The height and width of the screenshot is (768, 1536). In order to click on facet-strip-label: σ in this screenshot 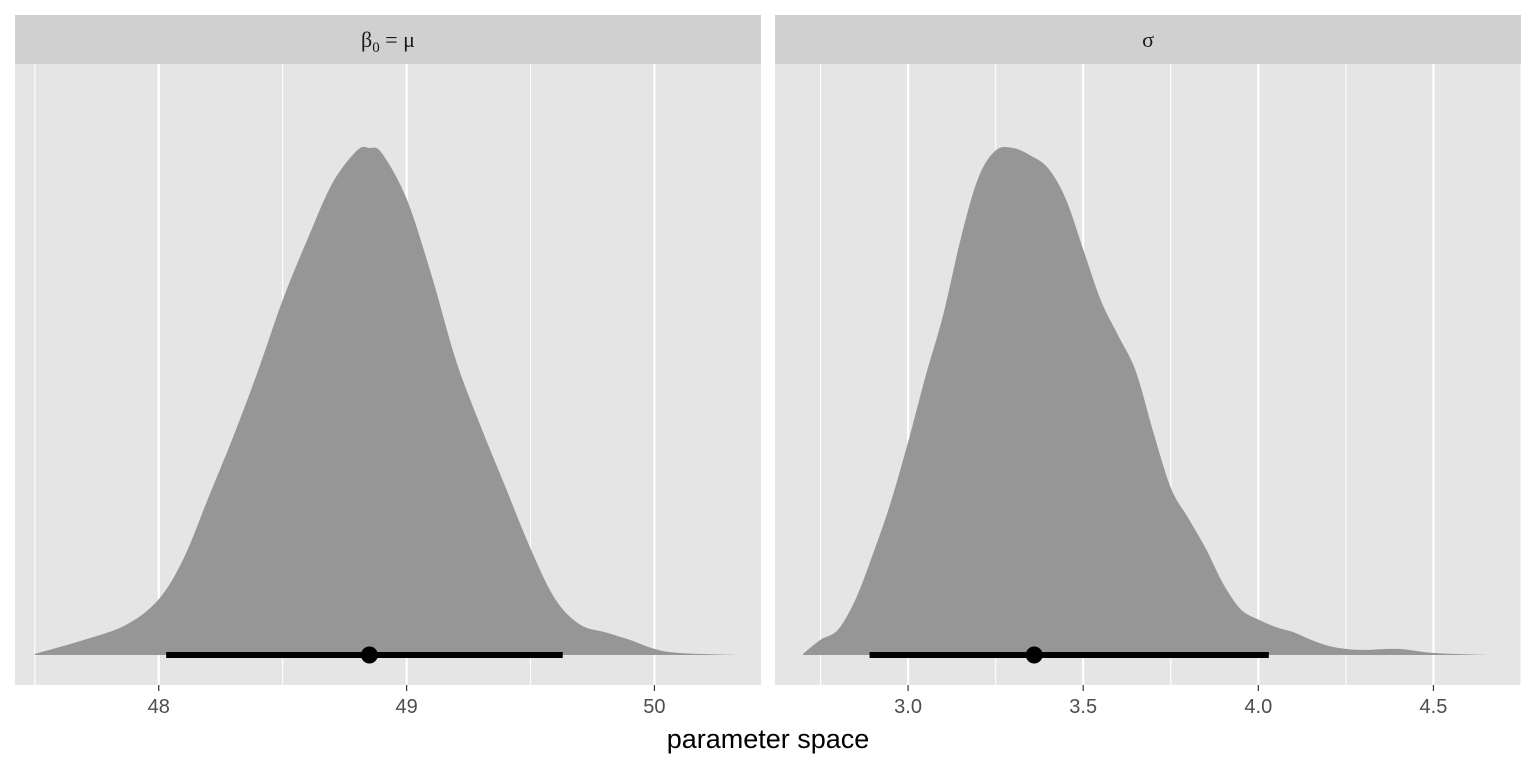, I will do `click(1148, 39)`.